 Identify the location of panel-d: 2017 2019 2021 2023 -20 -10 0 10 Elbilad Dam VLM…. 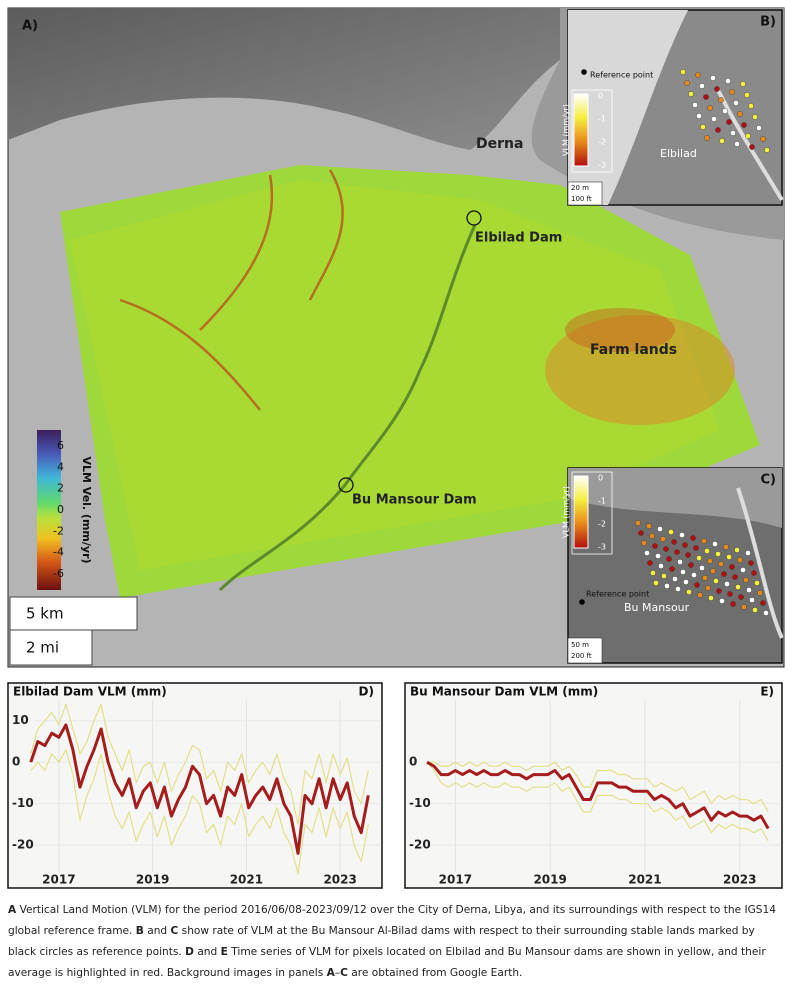
(195, 785).